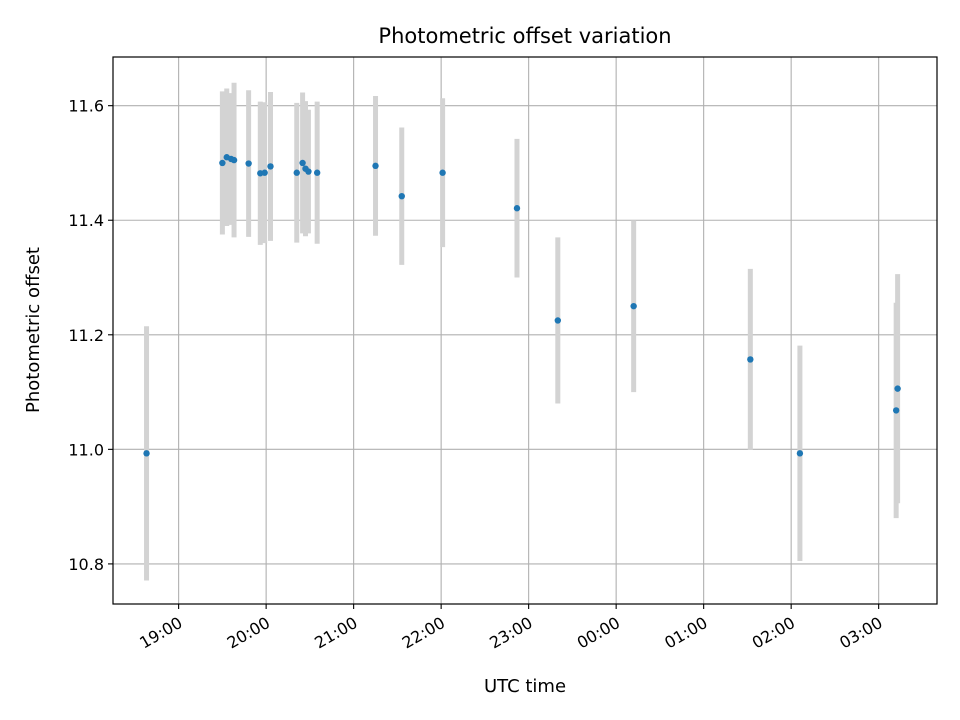  What do you see at coordinates (33, 330) in the screenshot?
I see `y-axis-label: Photometric offset` at bounding box center [33, 330].